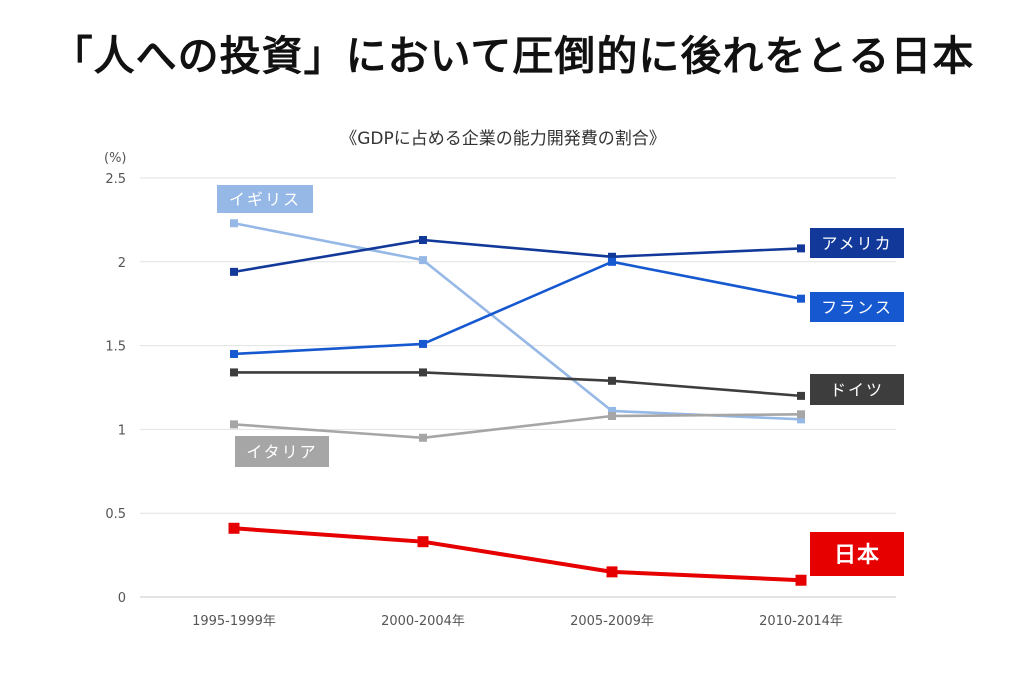 Image resolution: width=1026 pixels, height=680 pixels. I want to click on y-tick-label: 2.5, so click(115, 179).